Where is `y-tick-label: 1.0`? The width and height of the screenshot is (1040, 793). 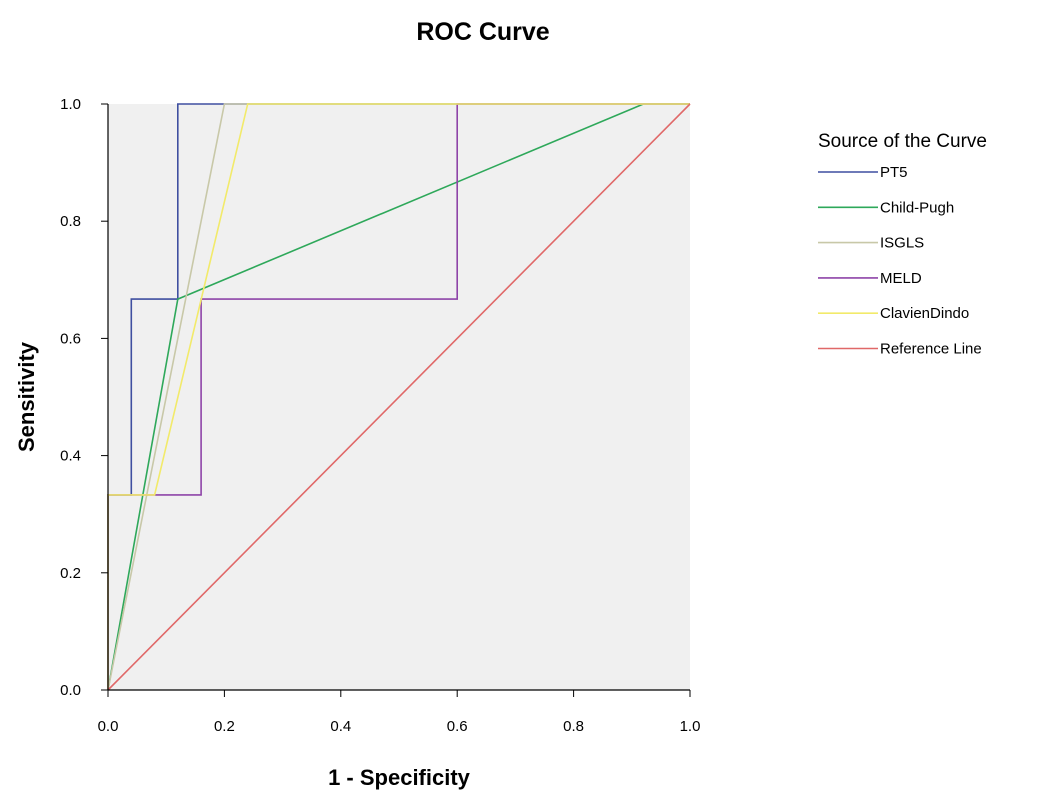
y-tick-label: 1.0 is located at coordinates (70, 104).